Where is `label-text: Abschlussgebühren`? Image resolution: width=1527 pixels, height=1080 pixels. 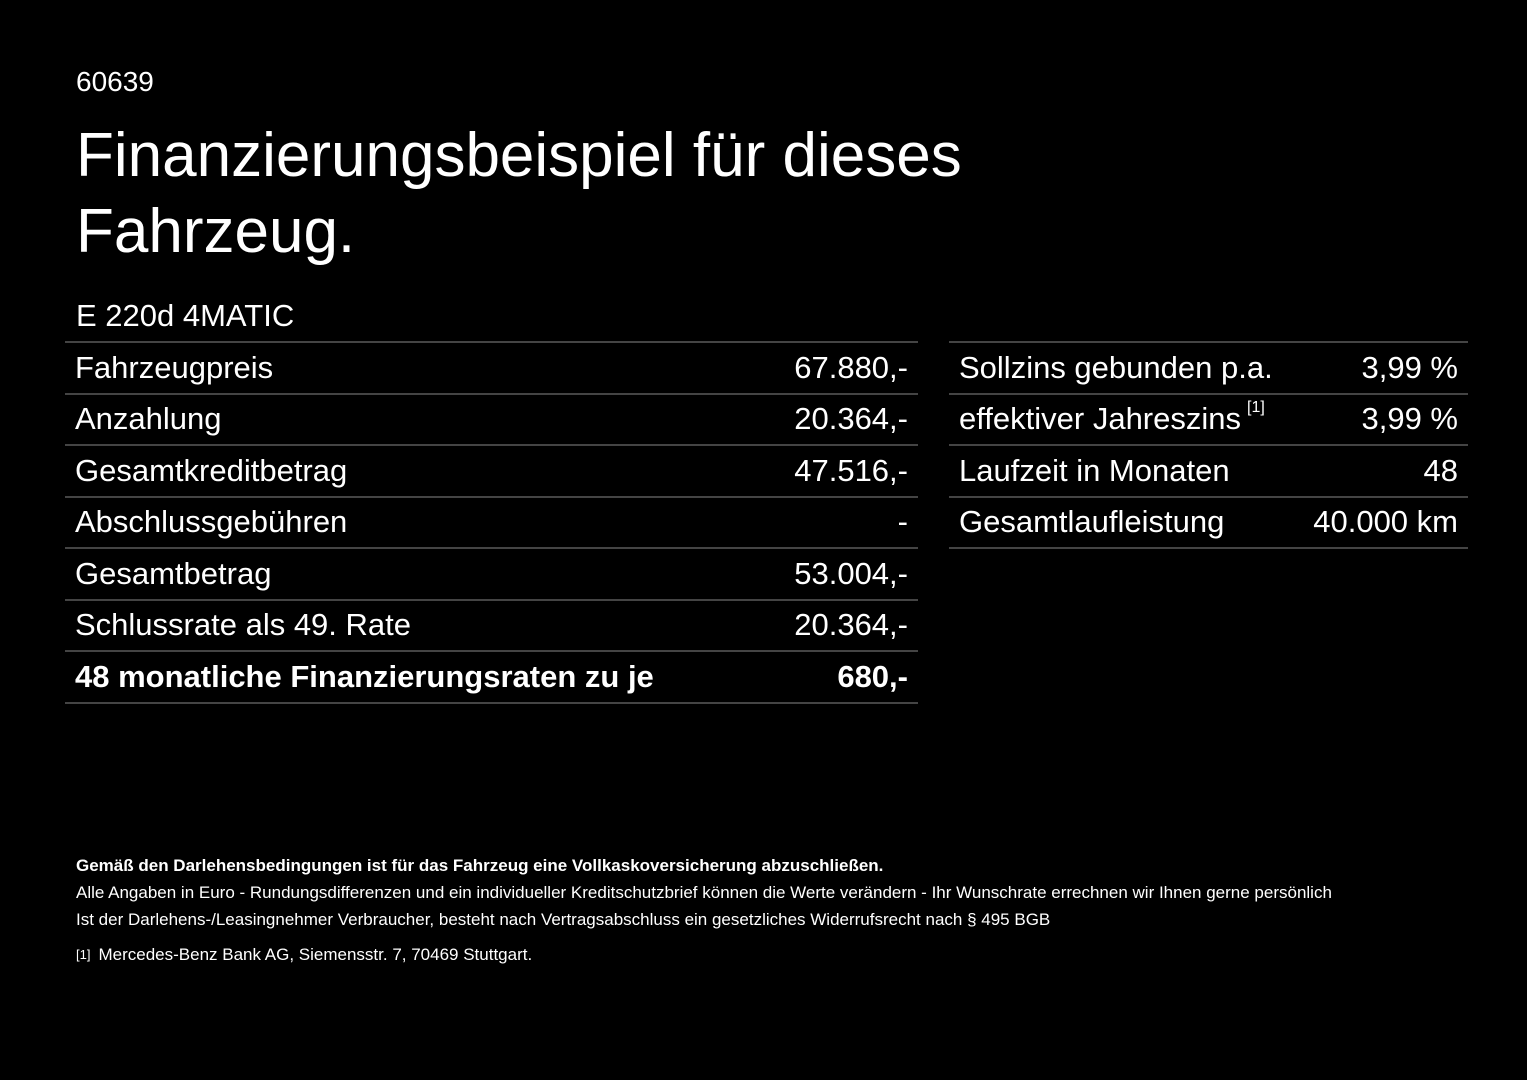 label-text: Abschlussgebühren is located at coordinates (211, 522).